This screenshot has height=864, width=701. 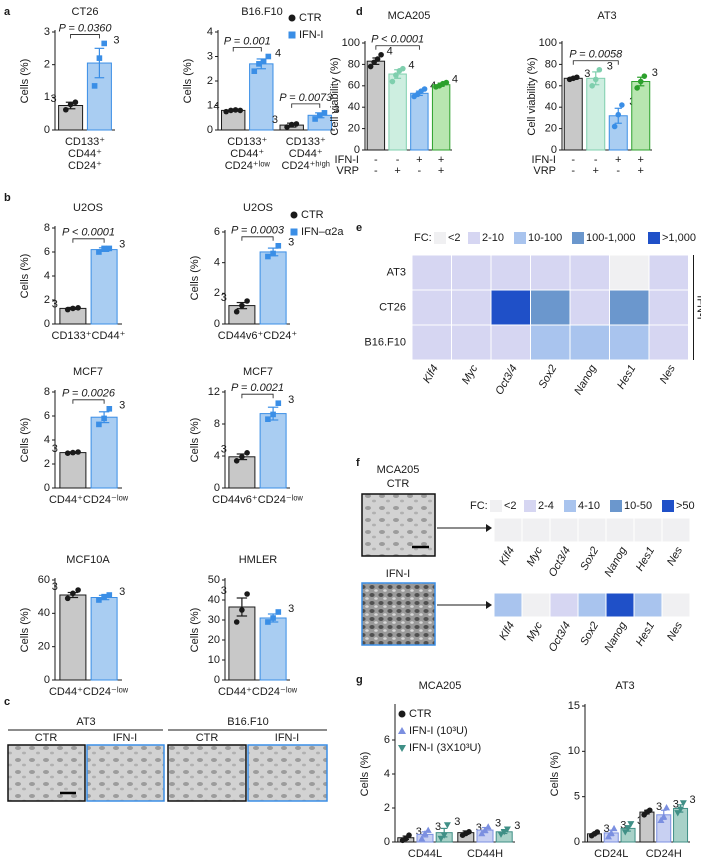 I want to click on column-label: Nes, so click(x=675, y=631).